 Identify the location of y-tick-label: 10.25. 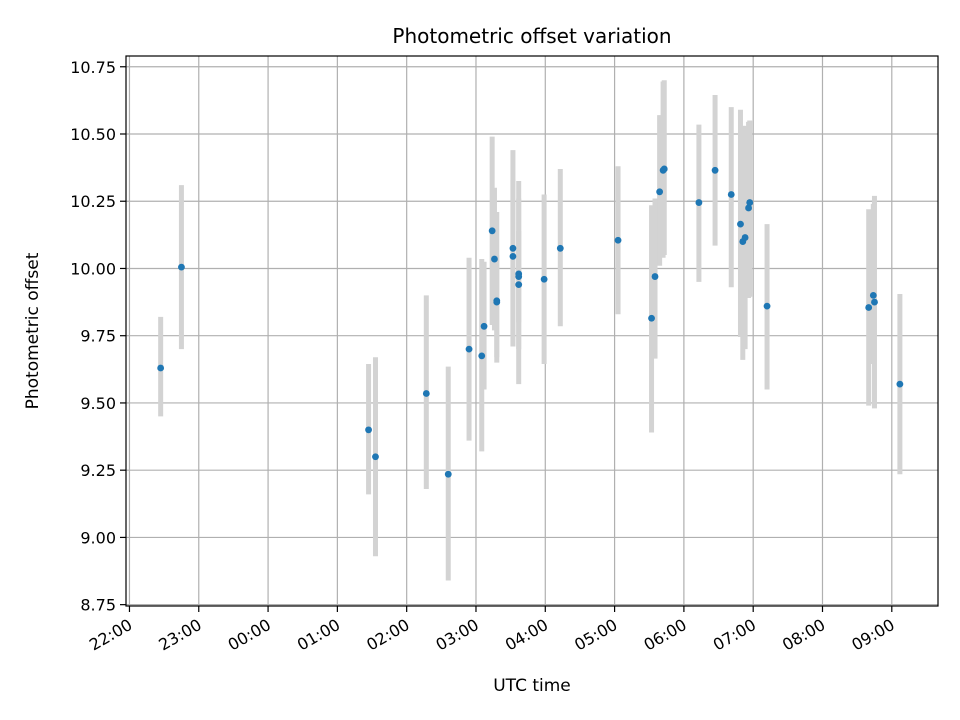
(93, 201).